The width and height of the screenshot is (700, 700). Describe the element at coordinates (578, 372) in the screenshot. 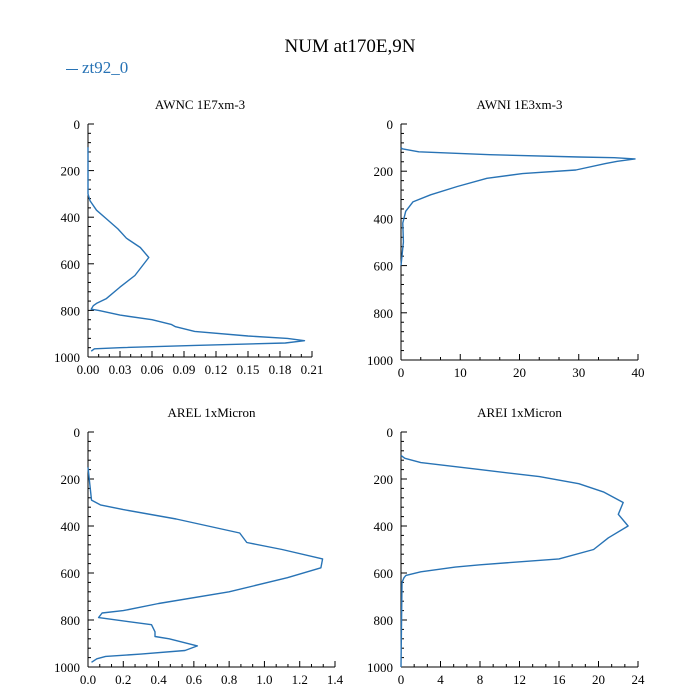

I see `x-tick-label: 30` at that location.